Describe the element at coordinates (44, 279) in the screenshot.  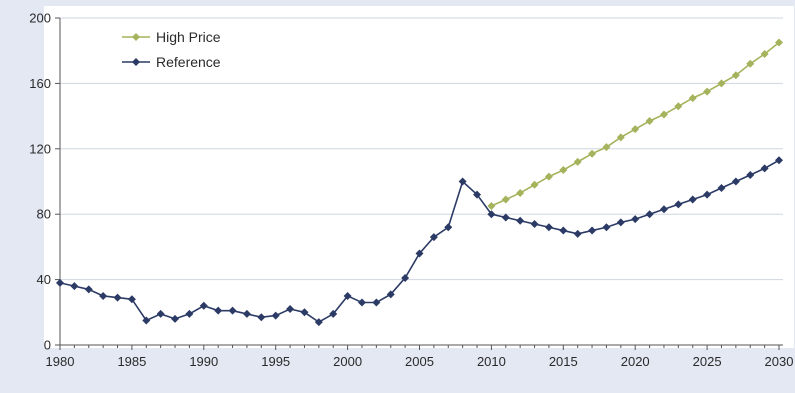
I see `y-tick-label: 40` at that location.